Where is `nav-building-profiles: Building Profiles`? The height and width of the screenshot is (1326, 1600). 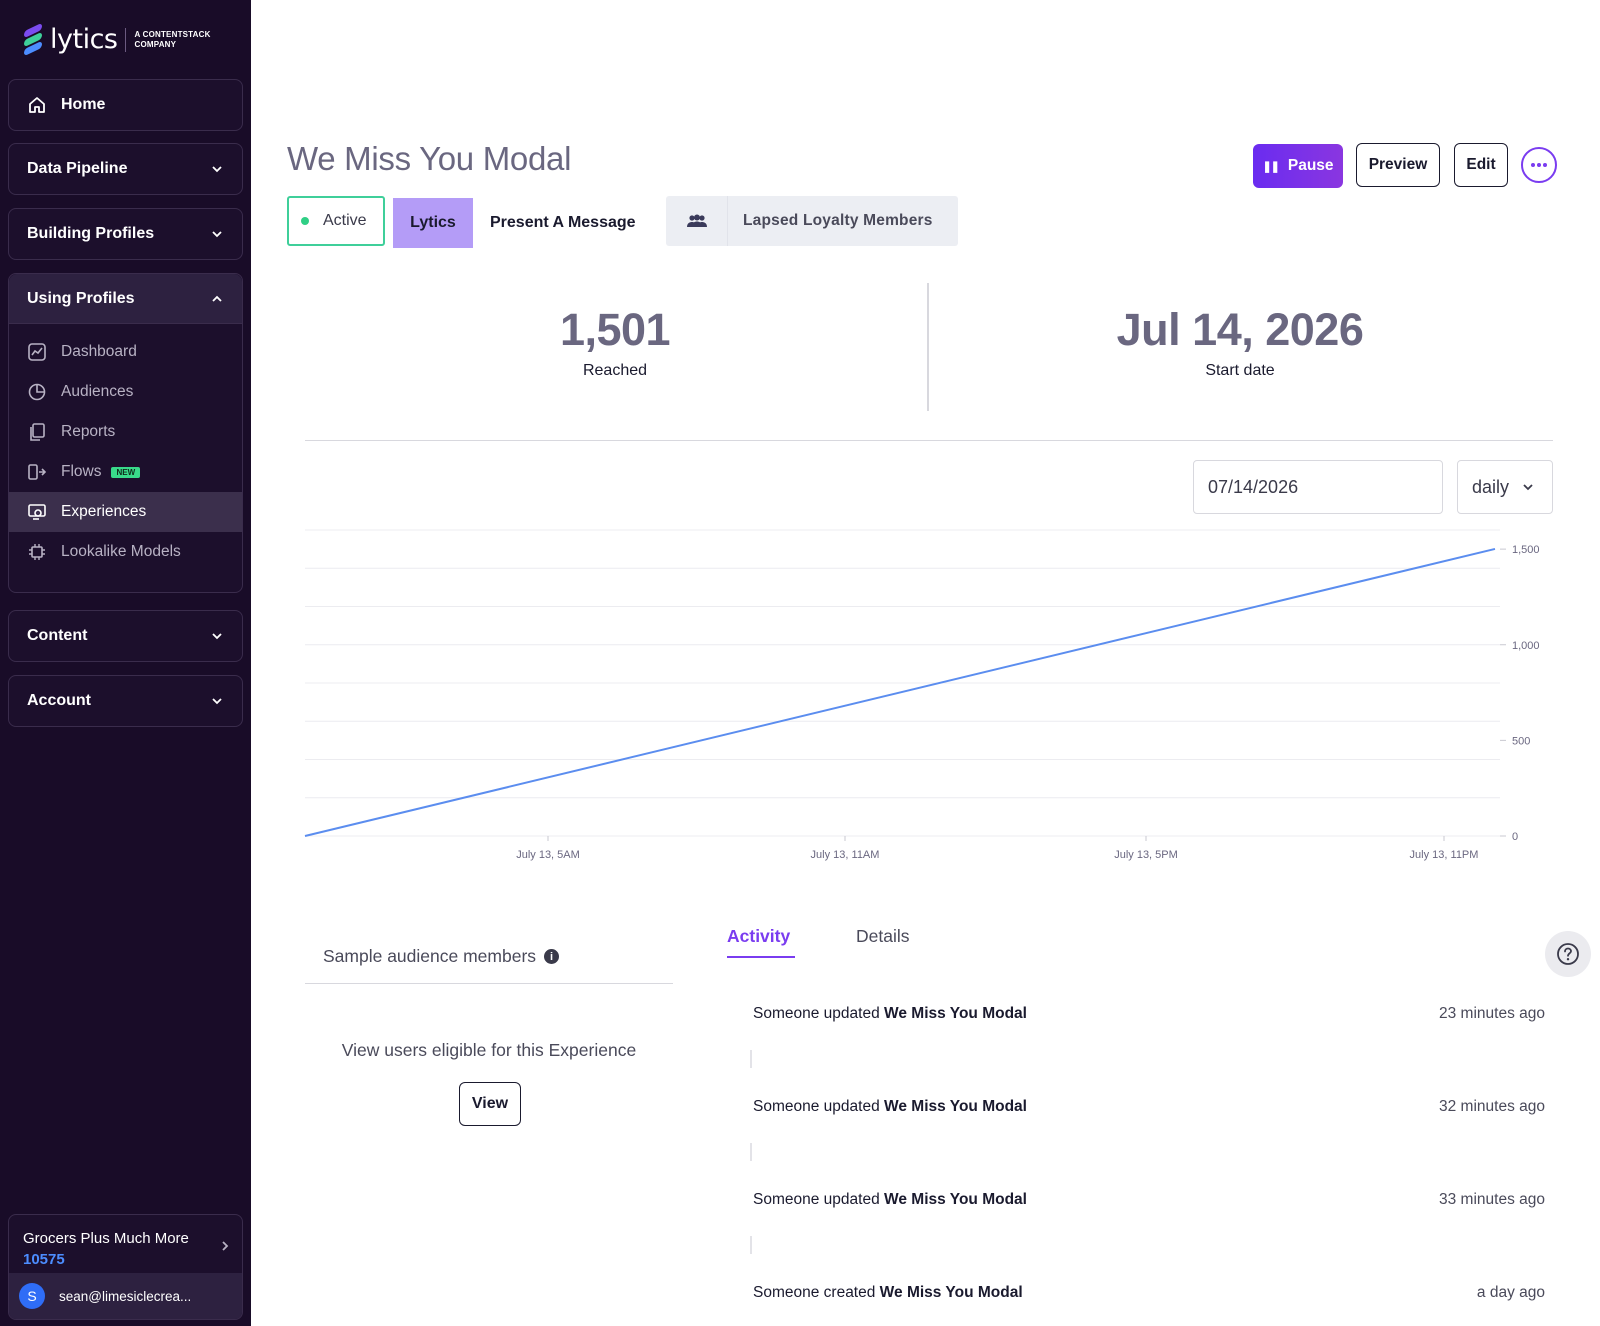
nav-building-profiles: Building Profiles is located at coordinates (125, 234).